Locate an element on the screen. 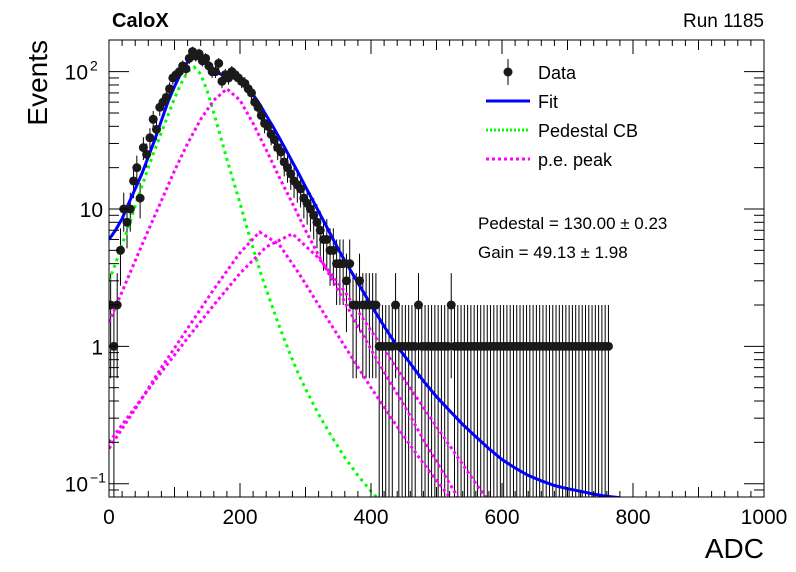 The width and height of the screenshot is (796, 572). legend: Data Fit Pedestal CB p.e. peak is located at coordinates (562, 114).